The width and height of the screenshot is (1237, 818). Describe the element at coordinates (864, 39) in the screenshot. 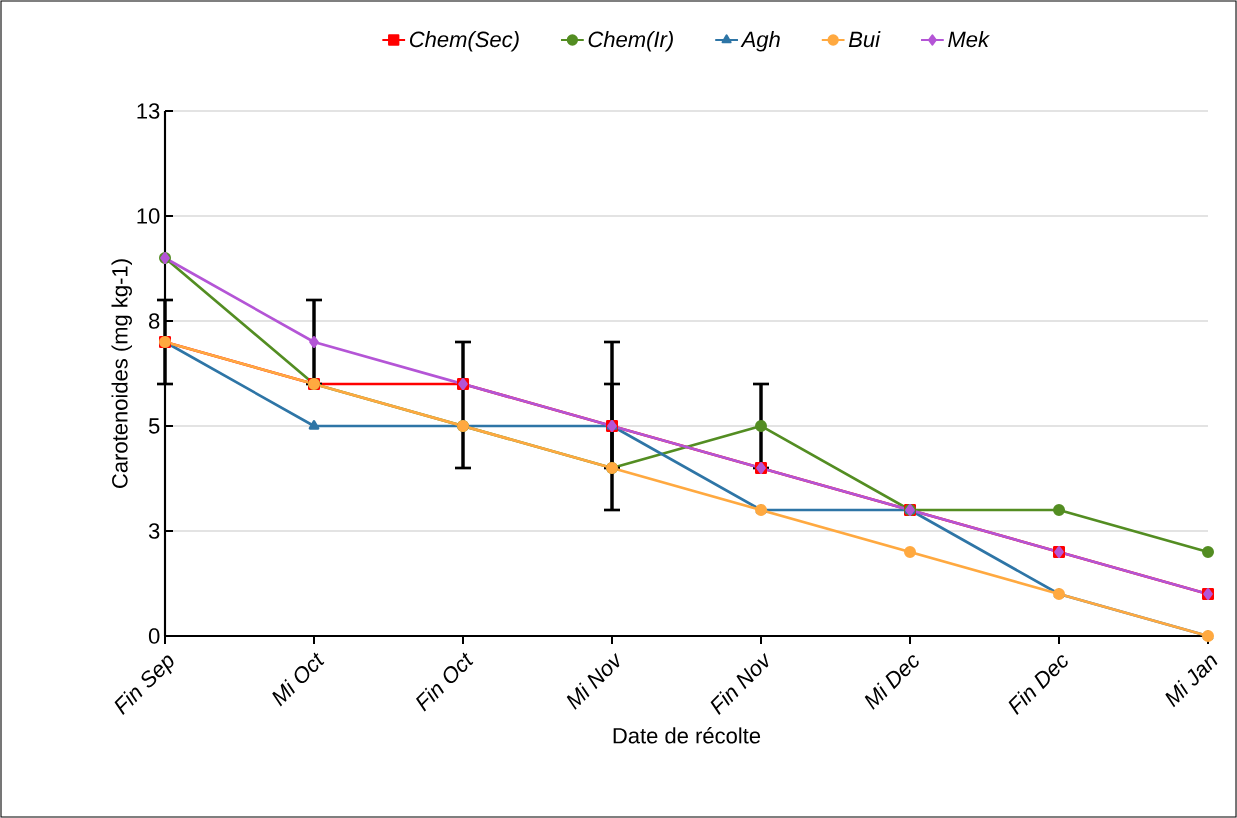

I see `legend-label: Bui` at that location.